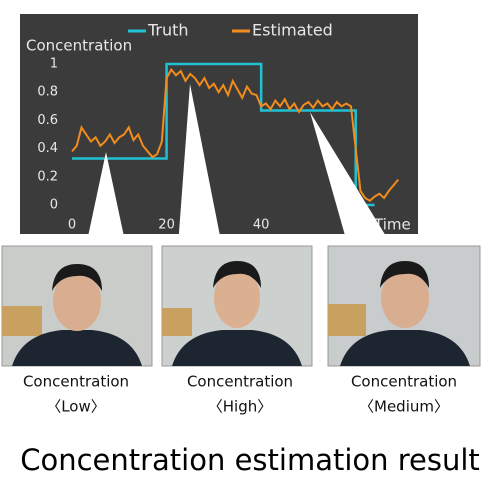 This screenshot has height=500, width=500. Describe the element at coordinates (261, 225) in the screenshot. I see `x-tick-label: 40` at that location.